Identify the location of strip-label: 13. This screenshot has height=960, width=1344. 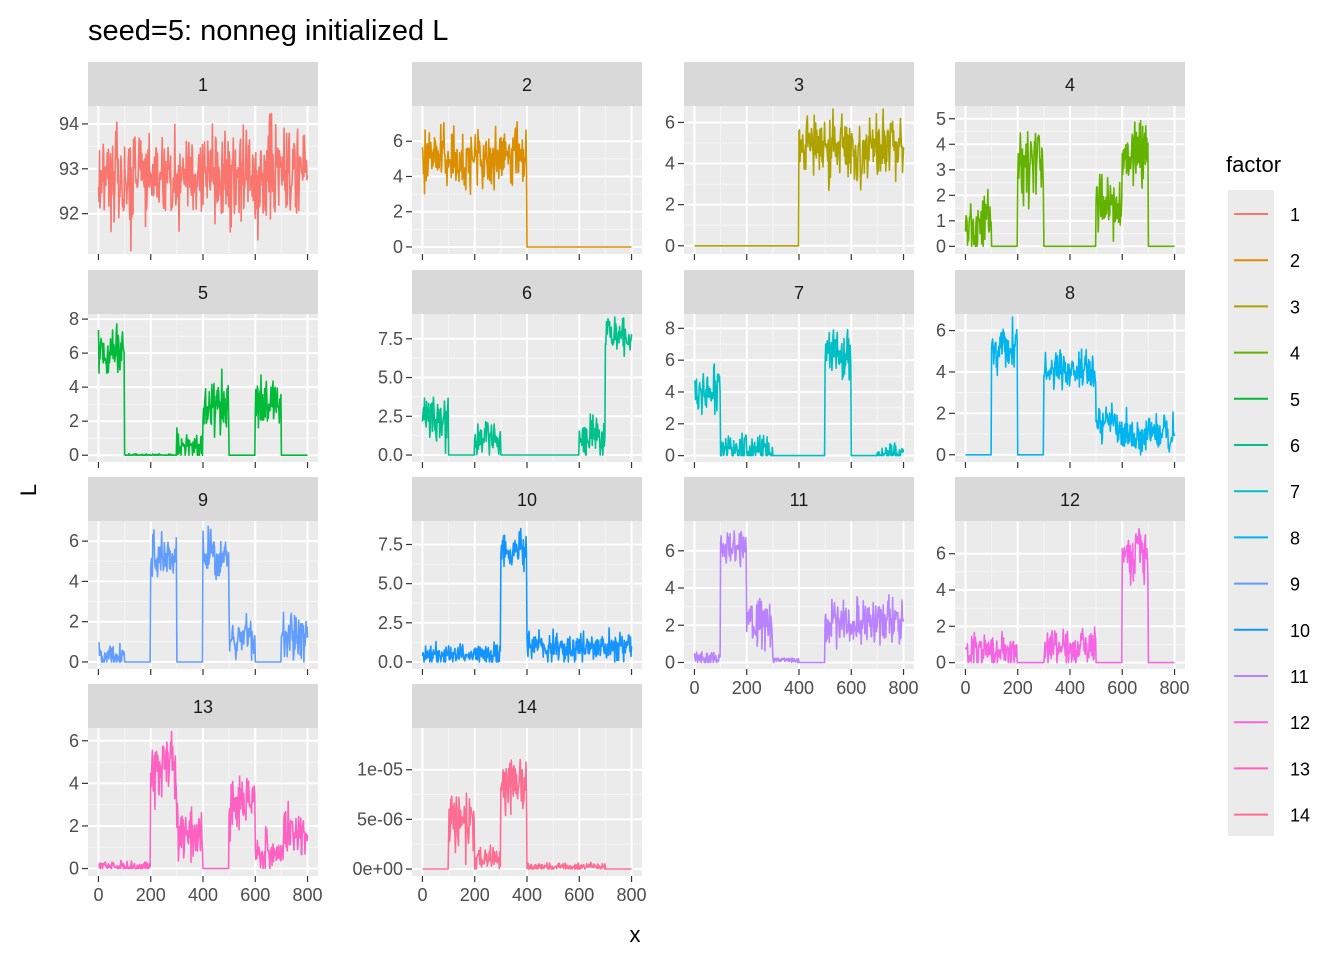
(203, 707).